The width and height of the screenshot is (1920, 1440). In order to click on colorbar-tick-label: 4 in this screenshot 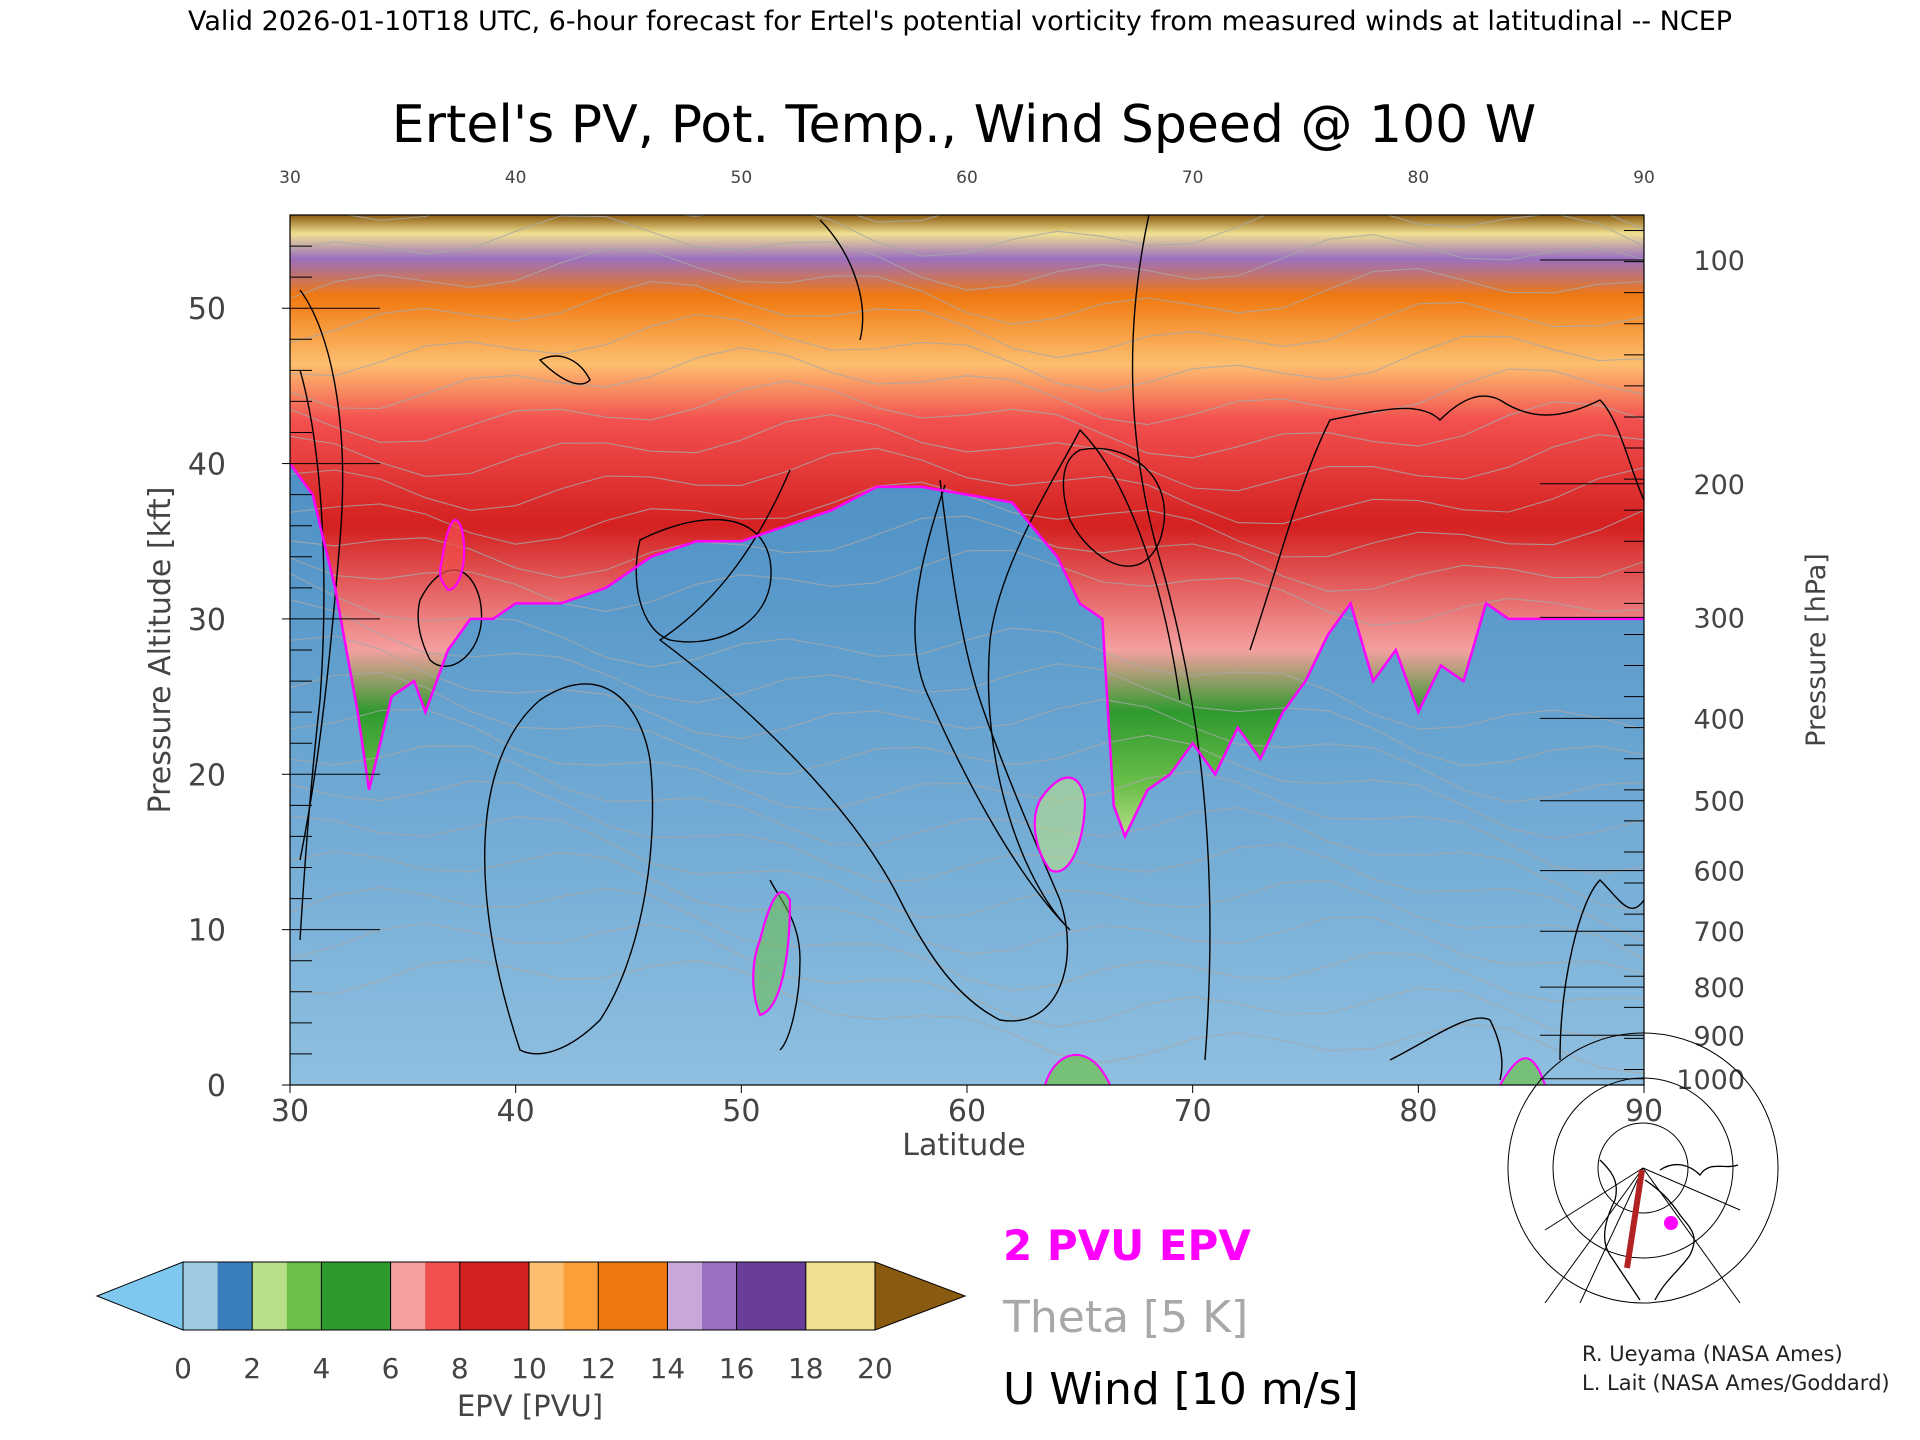, I will do `click(321, 1368)`.